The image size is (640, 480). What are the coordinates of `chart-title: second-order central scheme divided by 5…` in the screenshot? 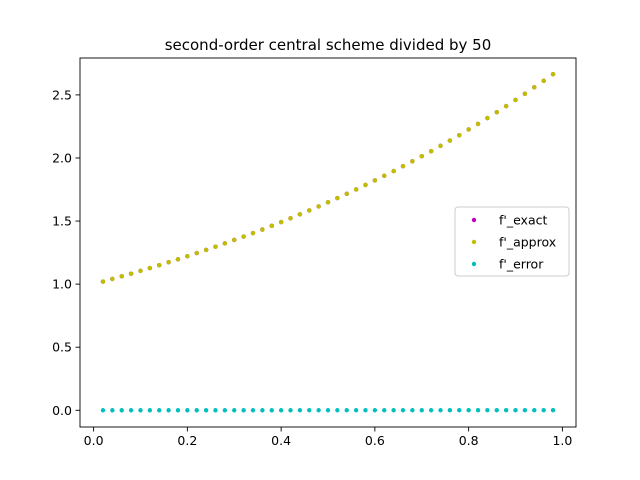 It's located at (328, 45).